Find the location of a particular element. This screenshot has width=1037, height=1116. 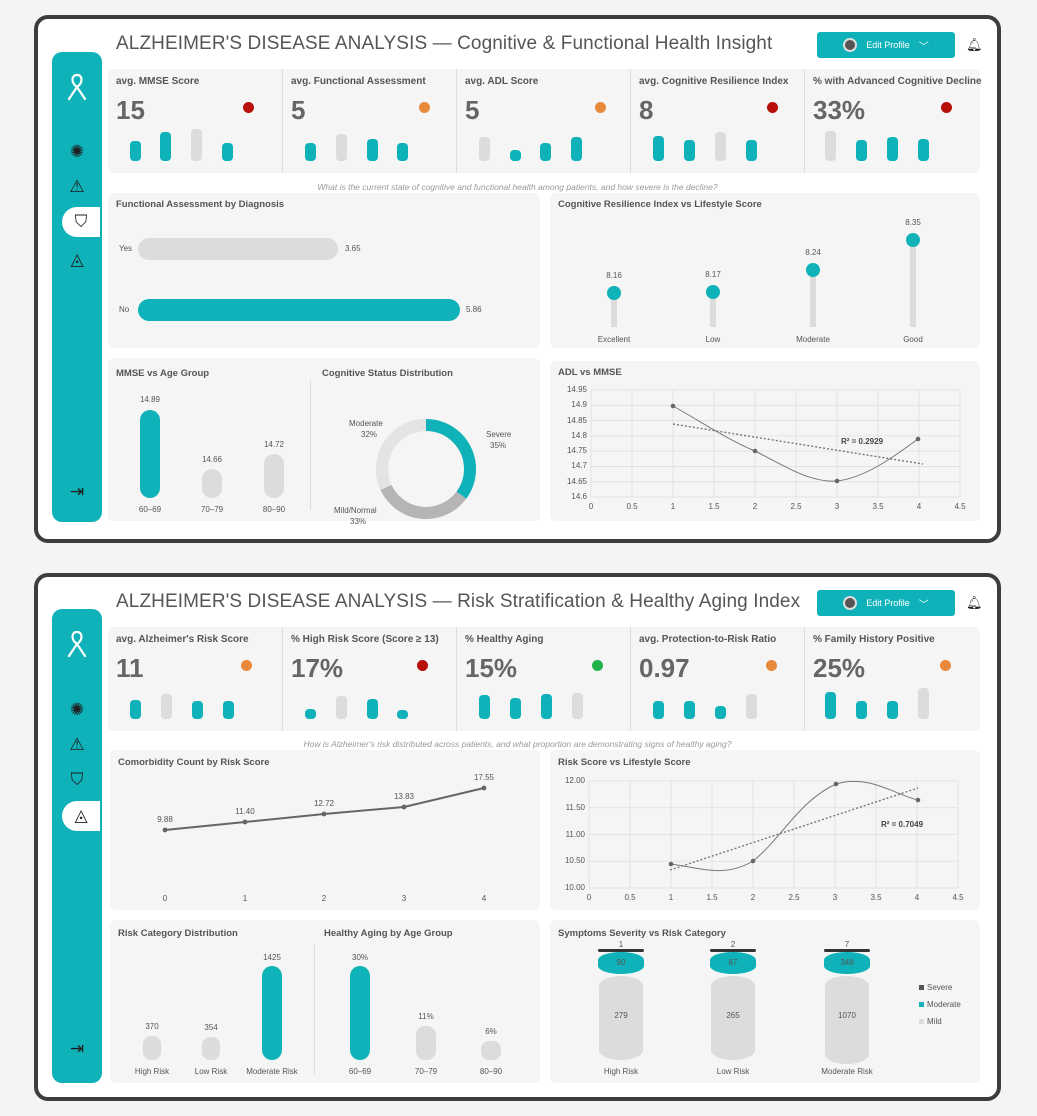

bar-label: 60–69 is located at coordinates (360, 1071).